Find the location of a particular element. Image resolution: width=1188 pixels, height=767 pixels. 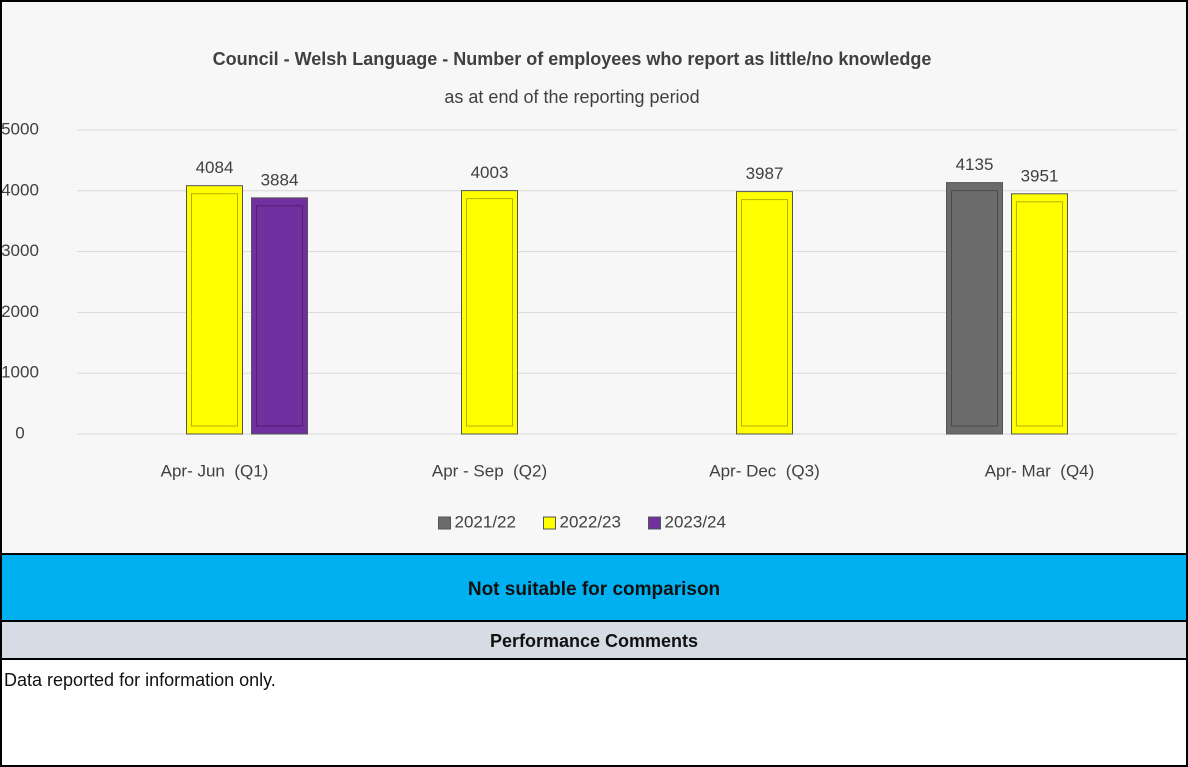

data-label: 4003 is located at coordinates (490, 172).